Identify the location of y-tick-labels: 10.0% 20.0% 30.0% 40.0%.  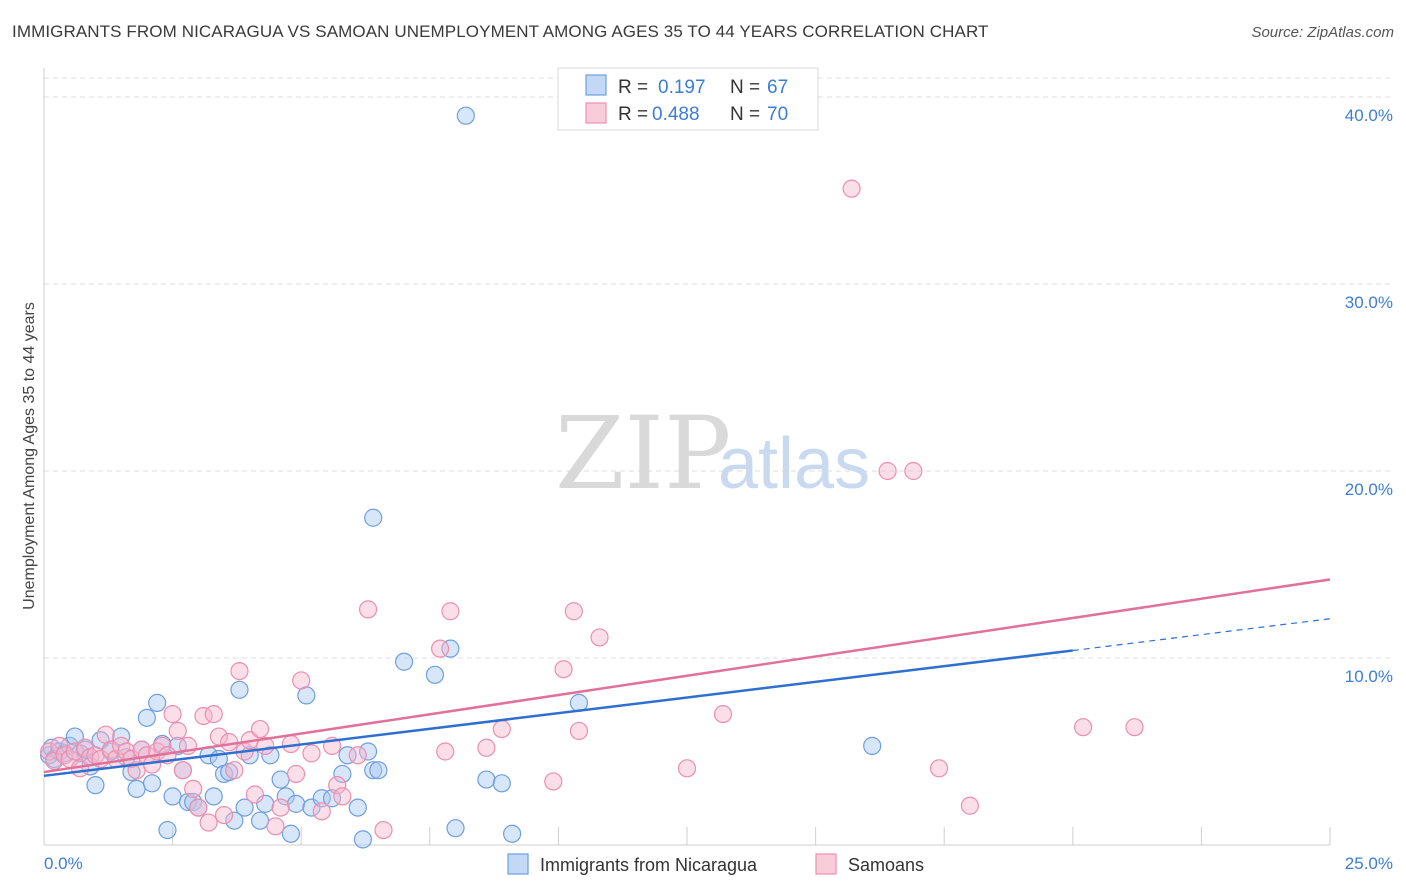
(1369, 396).